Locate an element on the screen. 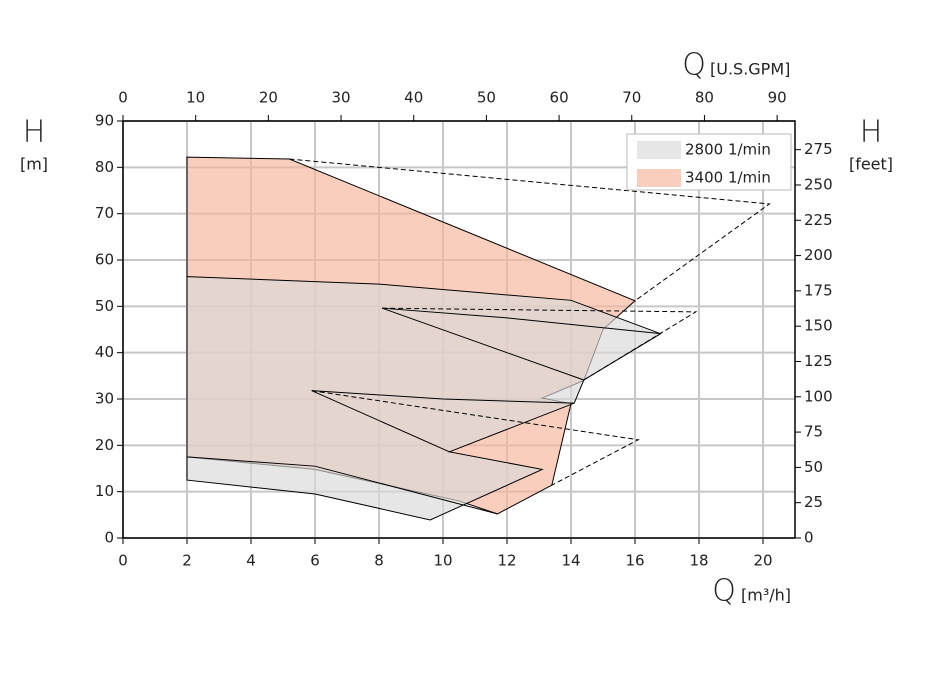 This screenshot has width=925, height=677. y2-tick-label: 225 is located at coordinates (818, 220).